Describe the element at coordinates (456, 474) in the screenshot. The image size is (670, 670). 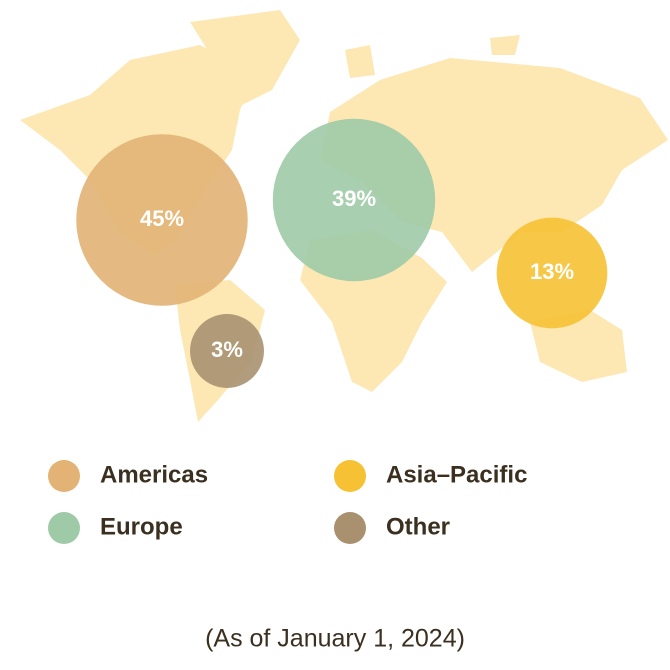
I see `legend-label: Asia–Pacific` at that location.